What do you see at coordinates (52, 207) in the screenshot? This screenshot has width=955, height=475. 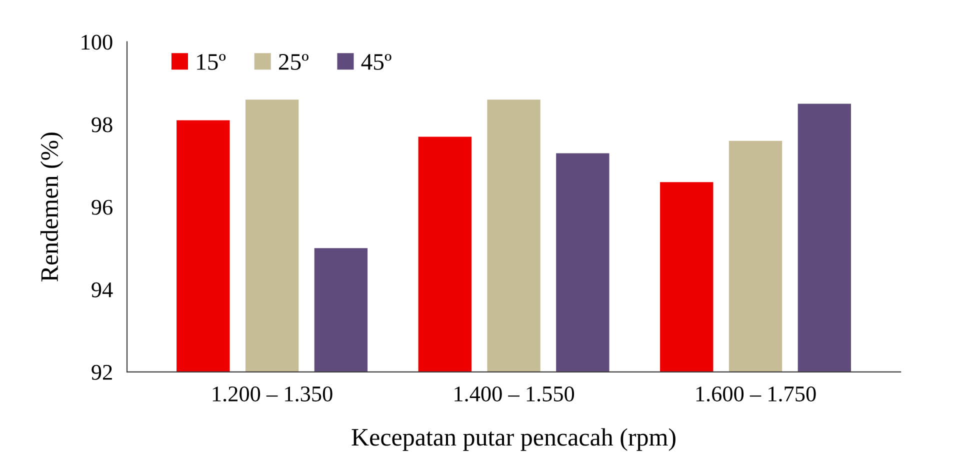 I see `y-axis-title: Rendemen (%)` at bounding box center [52, 207].